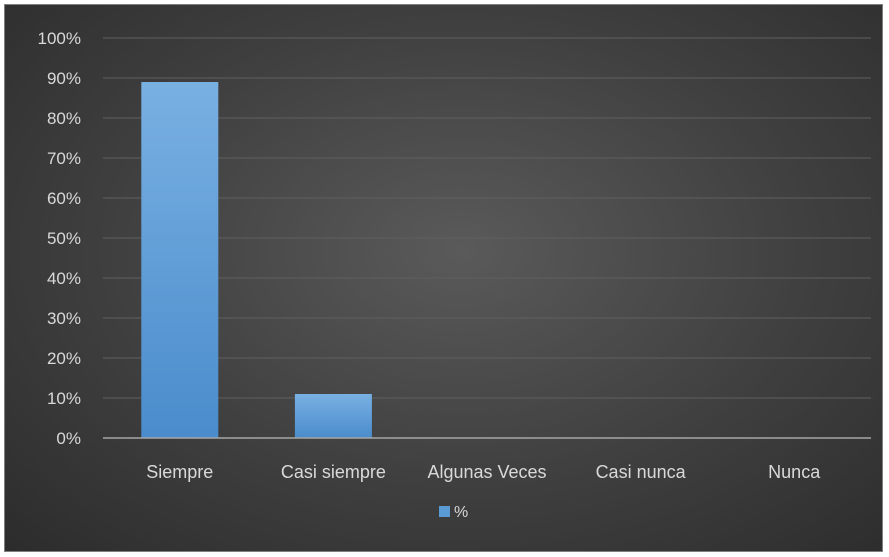 Image resolution: width=889 pixels, height=557 pixels. I want to click on x-tick-label: Casi siempre, so click(333, 472).